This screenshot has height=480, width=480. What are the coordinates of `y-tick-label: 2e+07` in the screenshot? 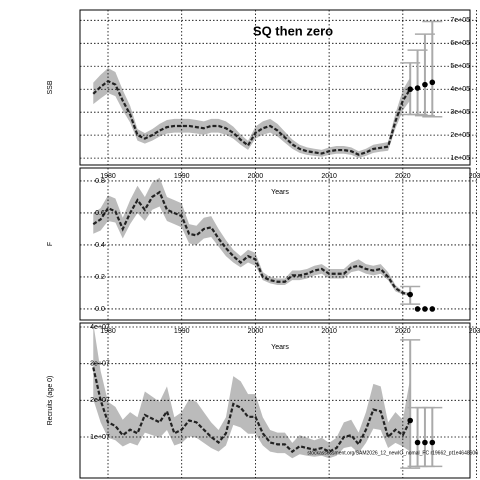 It's located at (100, 400).